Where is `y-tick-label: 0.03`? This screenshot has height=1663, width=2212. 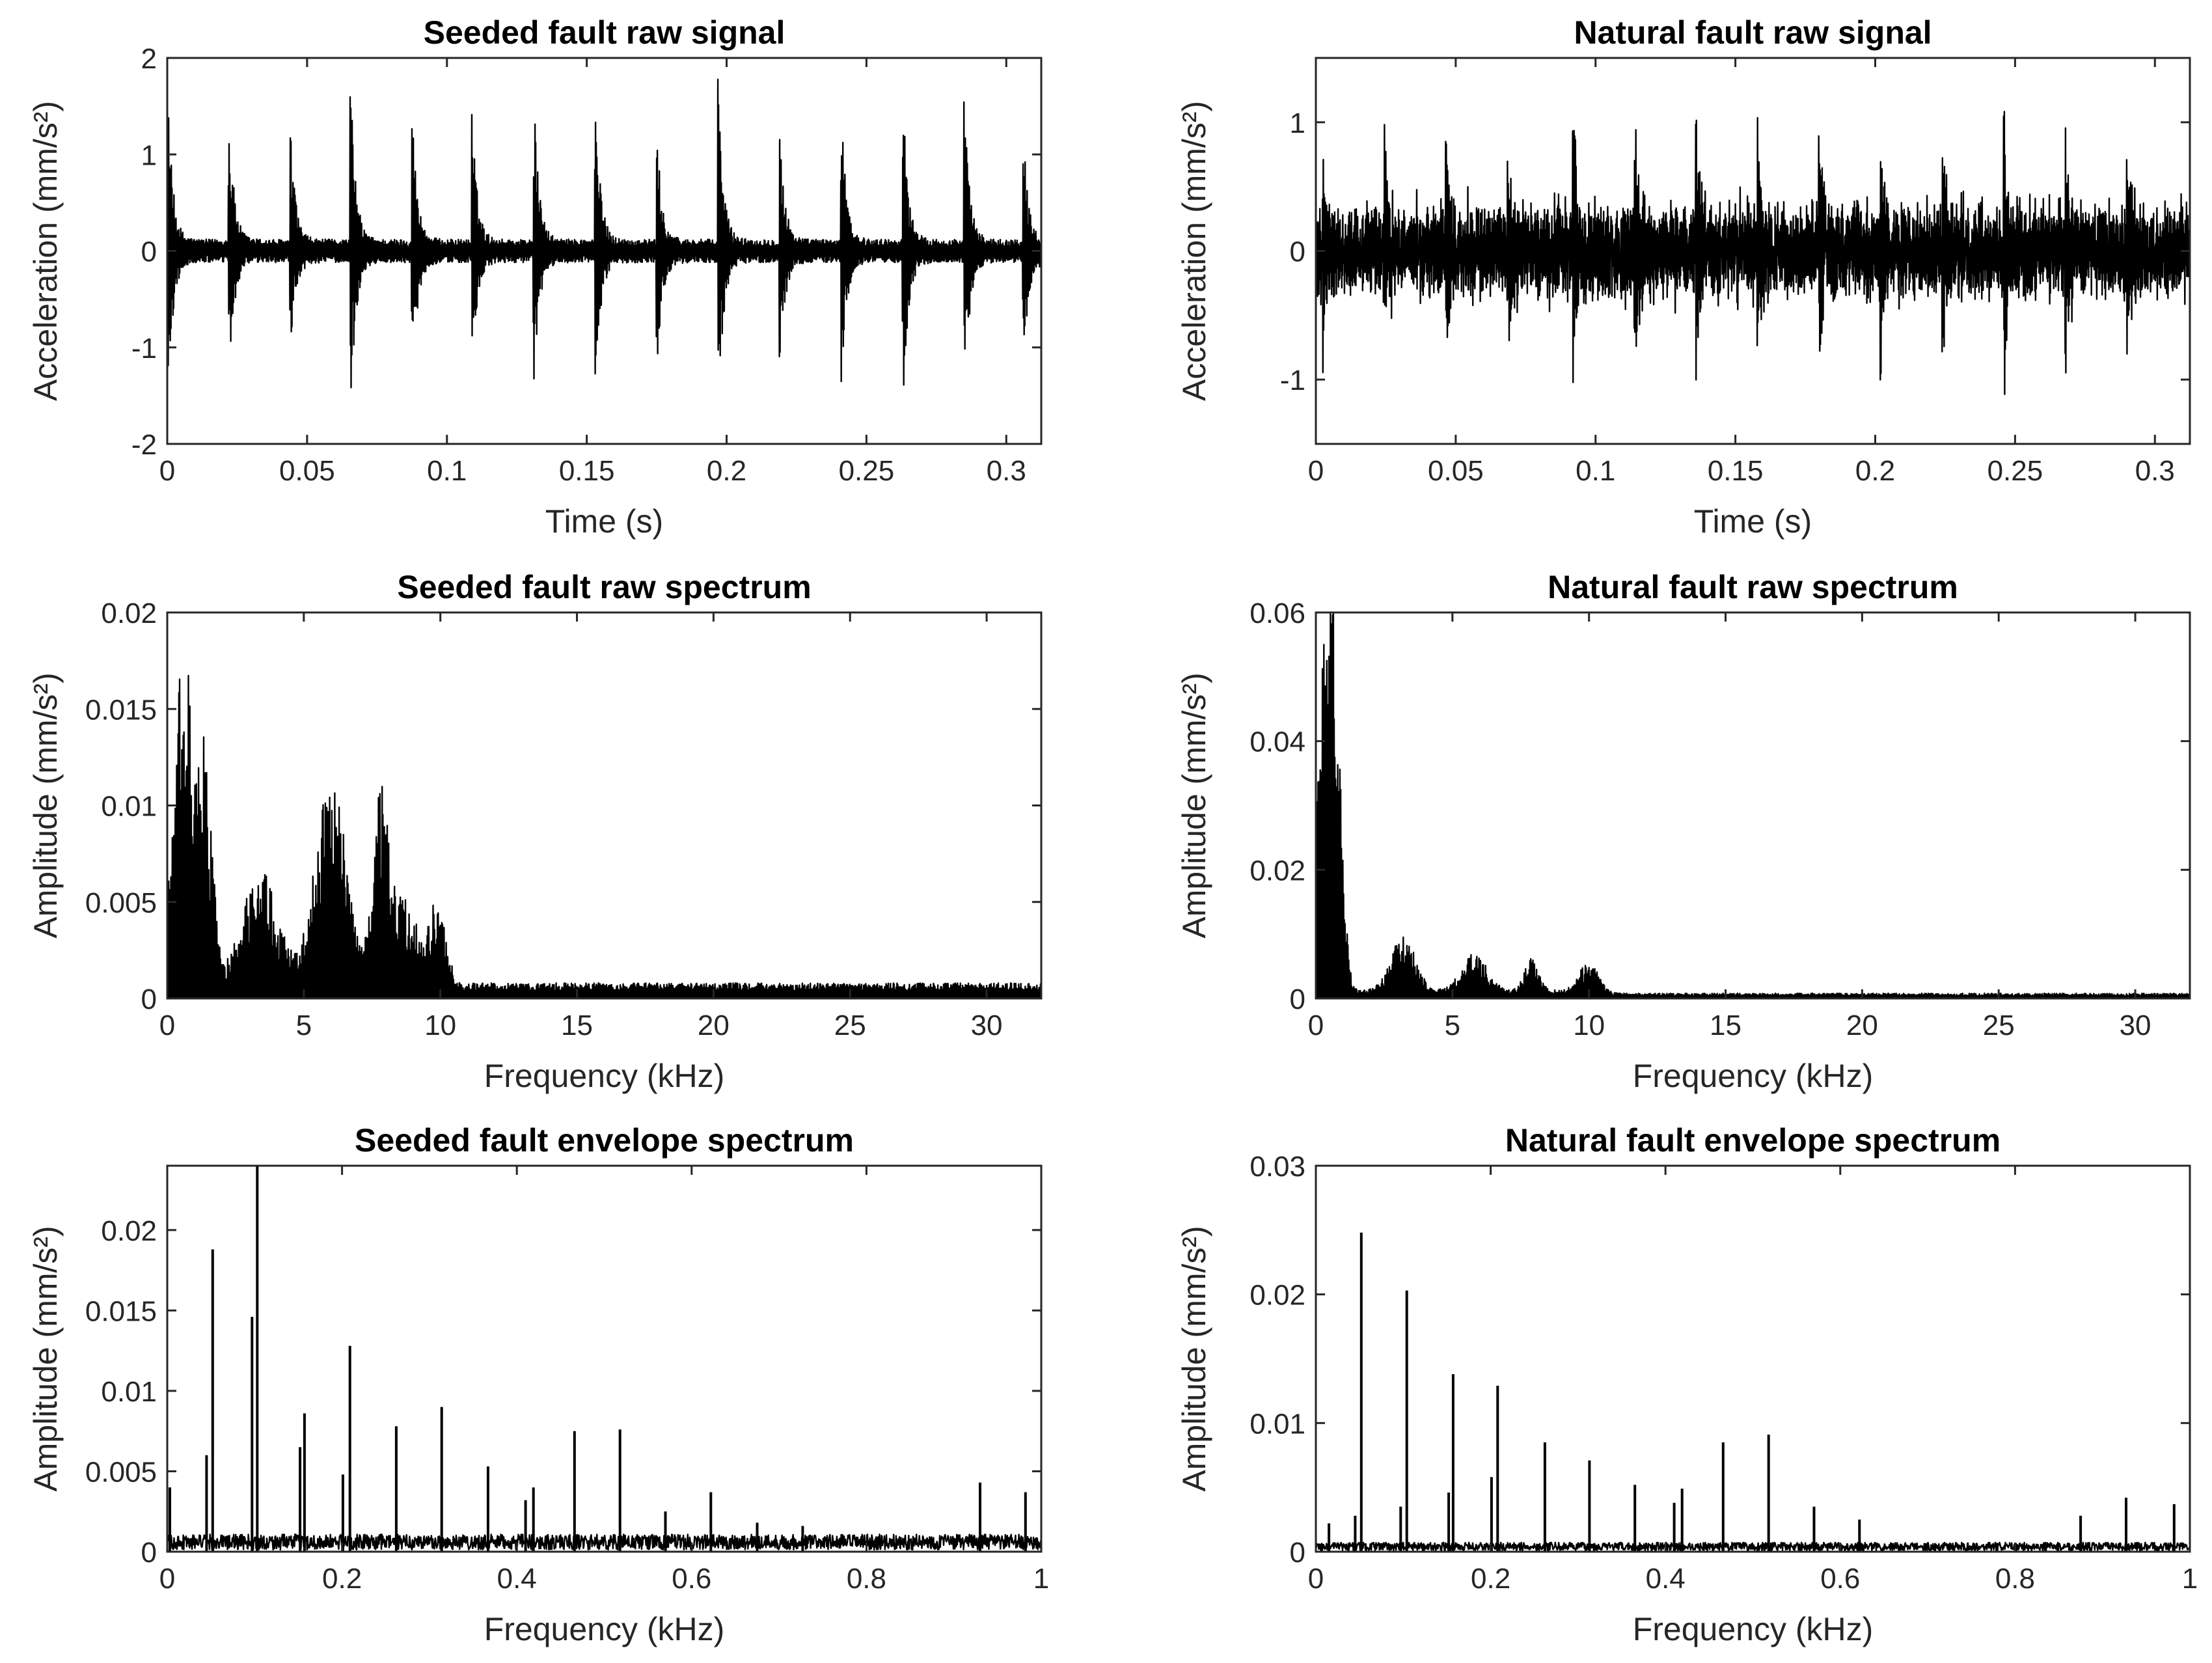 y-tick-label: 0.03 is located at coordinates (1277, 1167).